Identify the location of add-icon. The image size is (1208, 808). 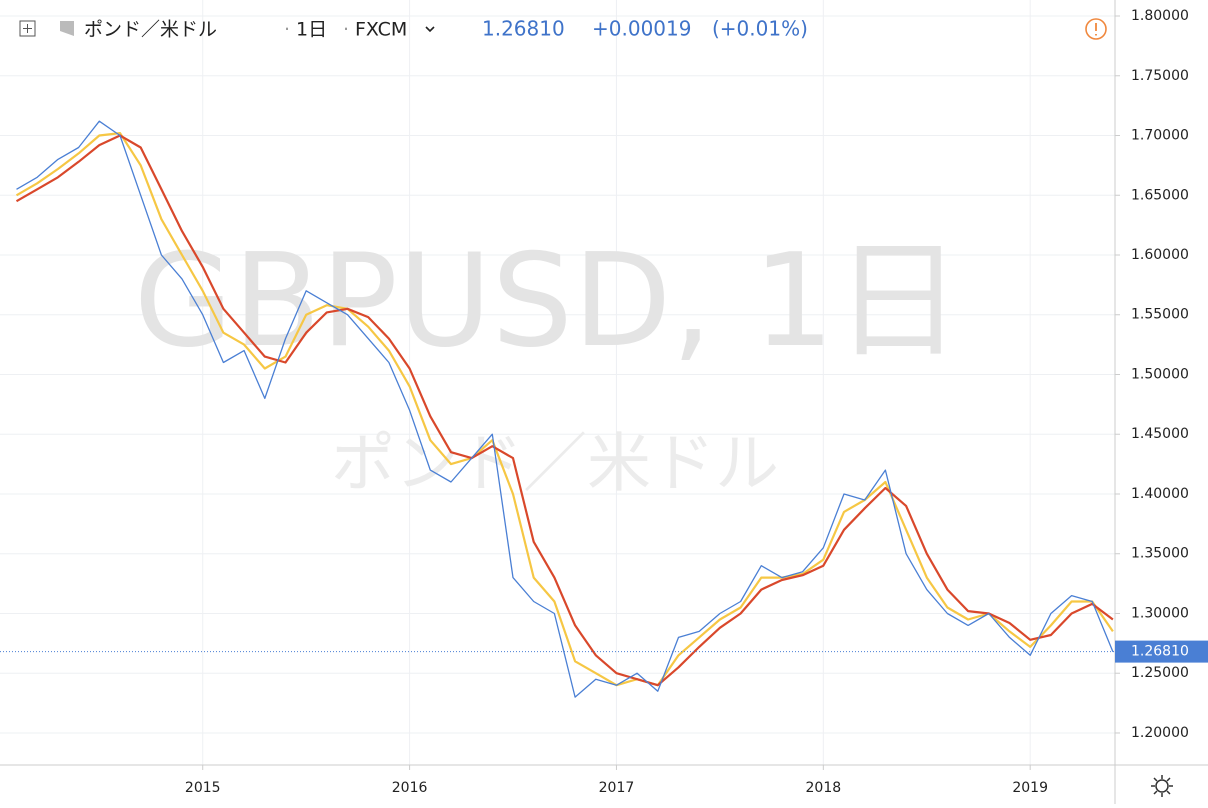
(27, 28).